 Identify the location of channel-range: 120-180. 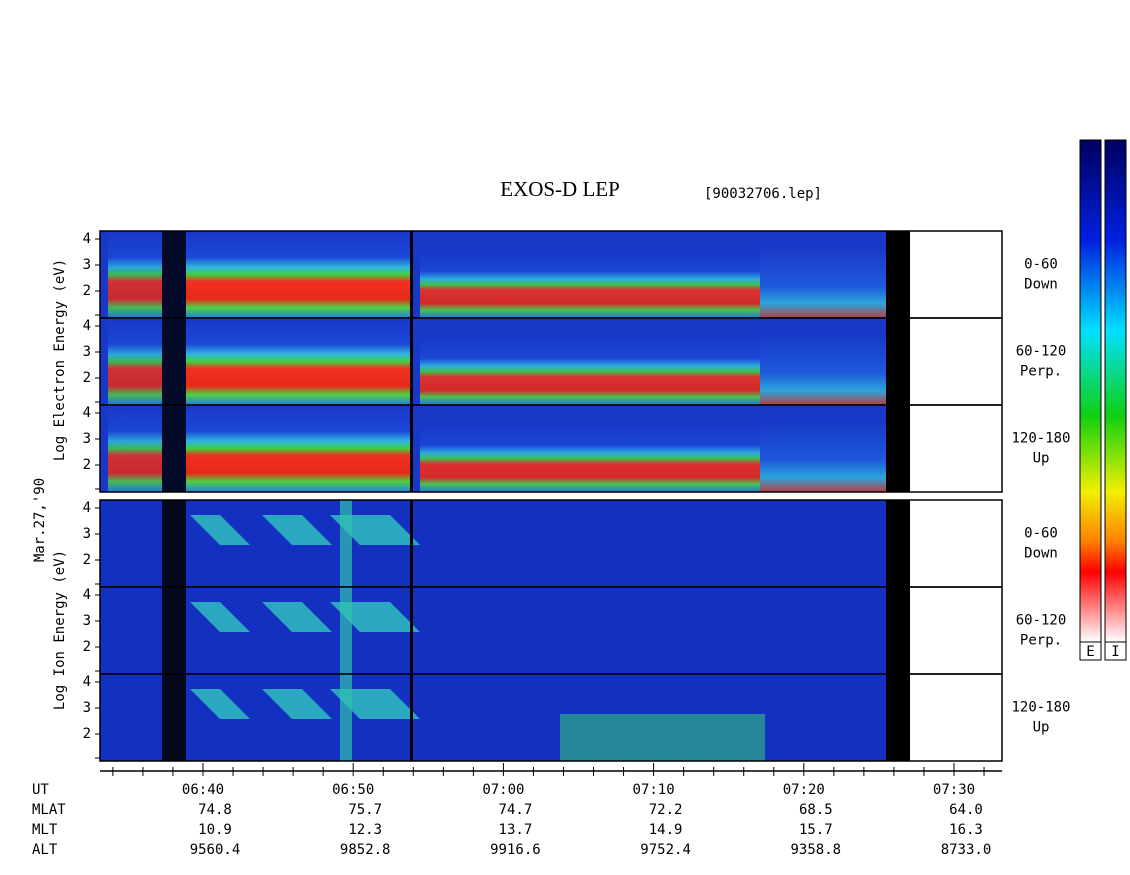
(1040, 439).